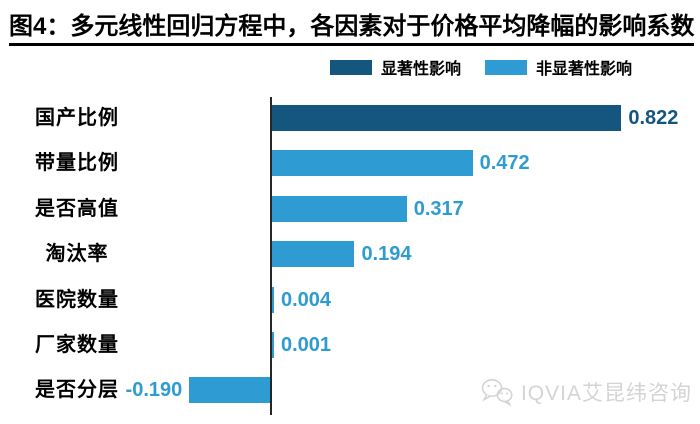 The width and height of the screenshot is (700, 424). I want to click on chart-title: 图4：多元线性回归方程中，各因素对于价格平均降幅的影响系数, so click(352, 26).